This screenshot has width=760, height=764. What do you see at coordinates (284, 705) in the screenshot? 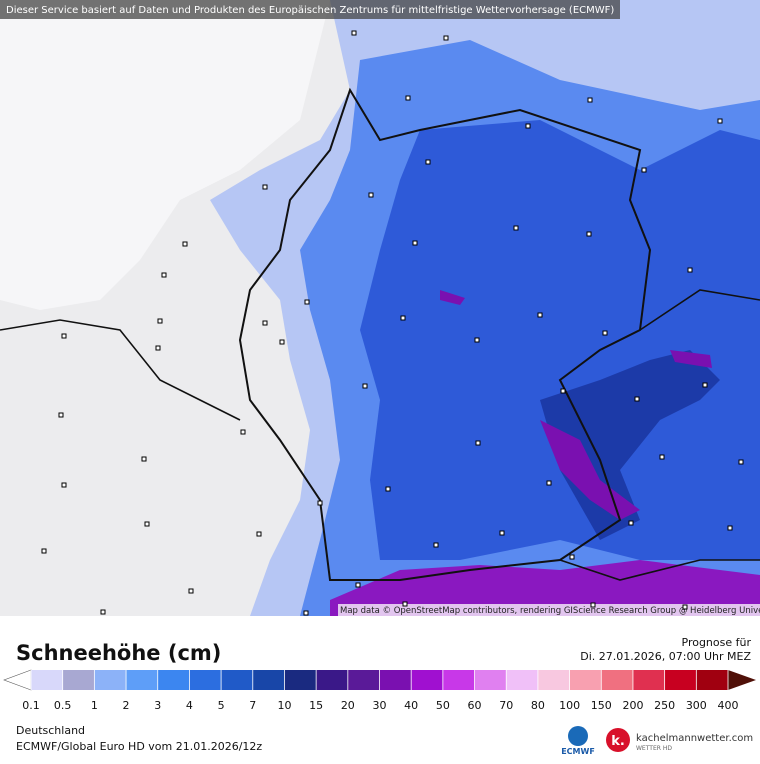
I see `legend-label: 10` at bounding box center [284, 705].